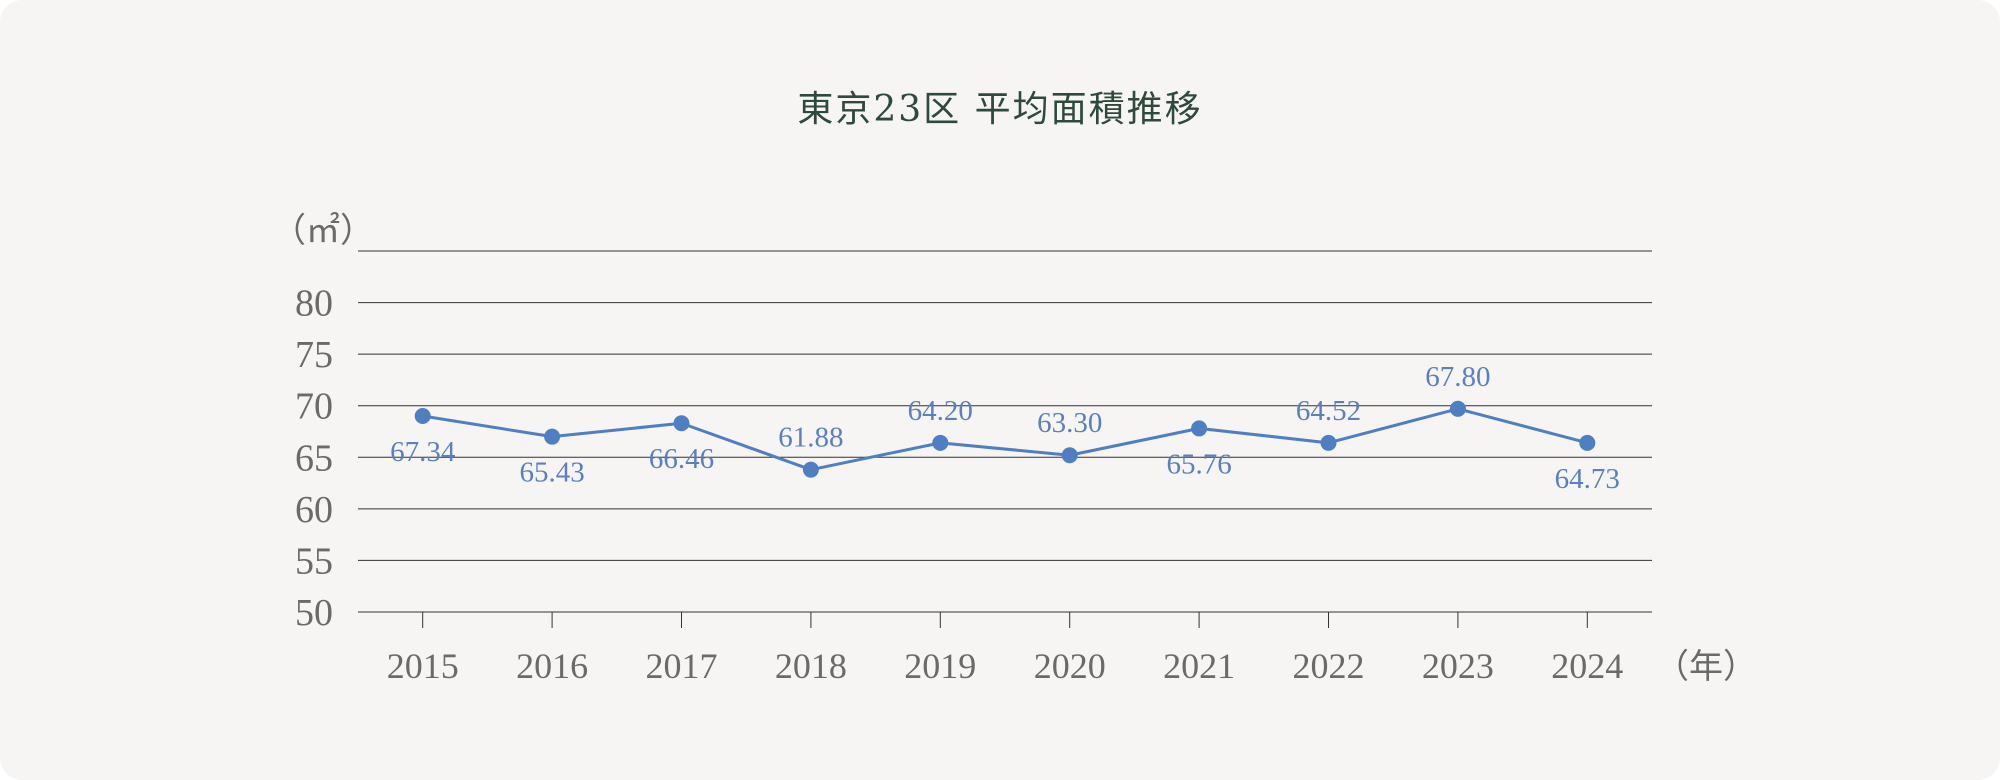  I want to click on series-layer, so click(1005, 439).